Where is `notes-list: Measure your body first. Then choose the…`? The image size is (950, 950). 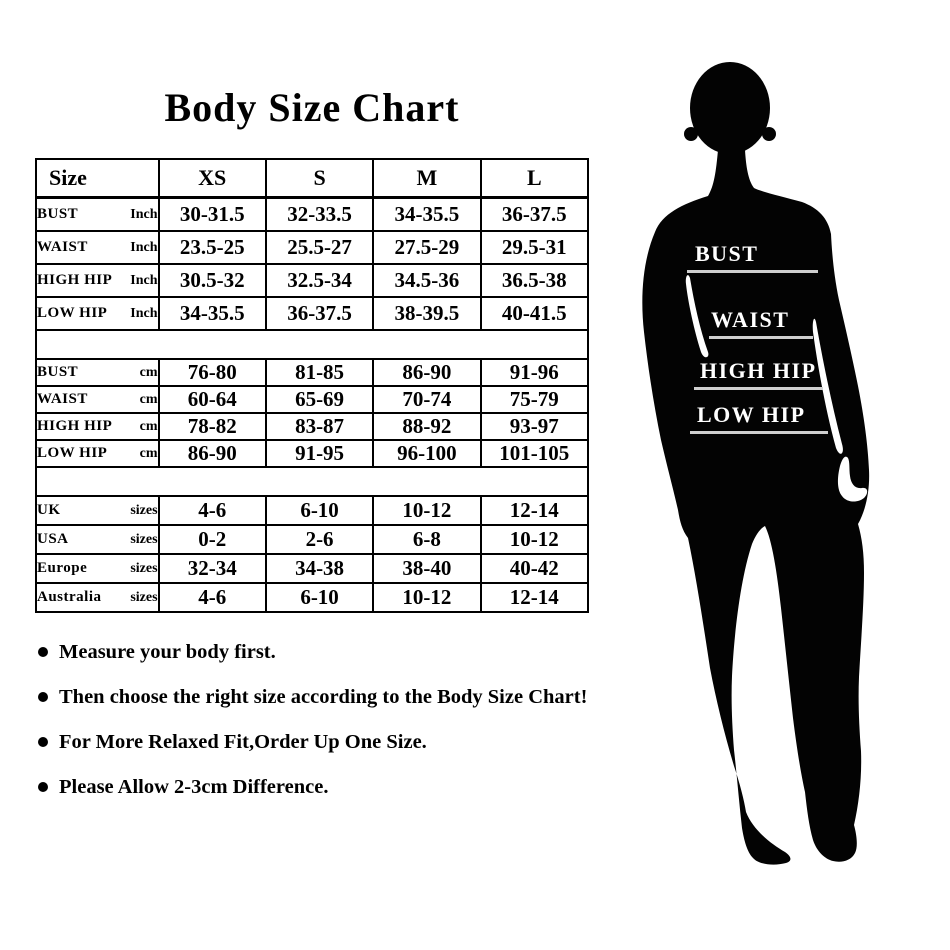 notes-list: Measure your body first. Then choose the… is located at coordinates (327, 726).